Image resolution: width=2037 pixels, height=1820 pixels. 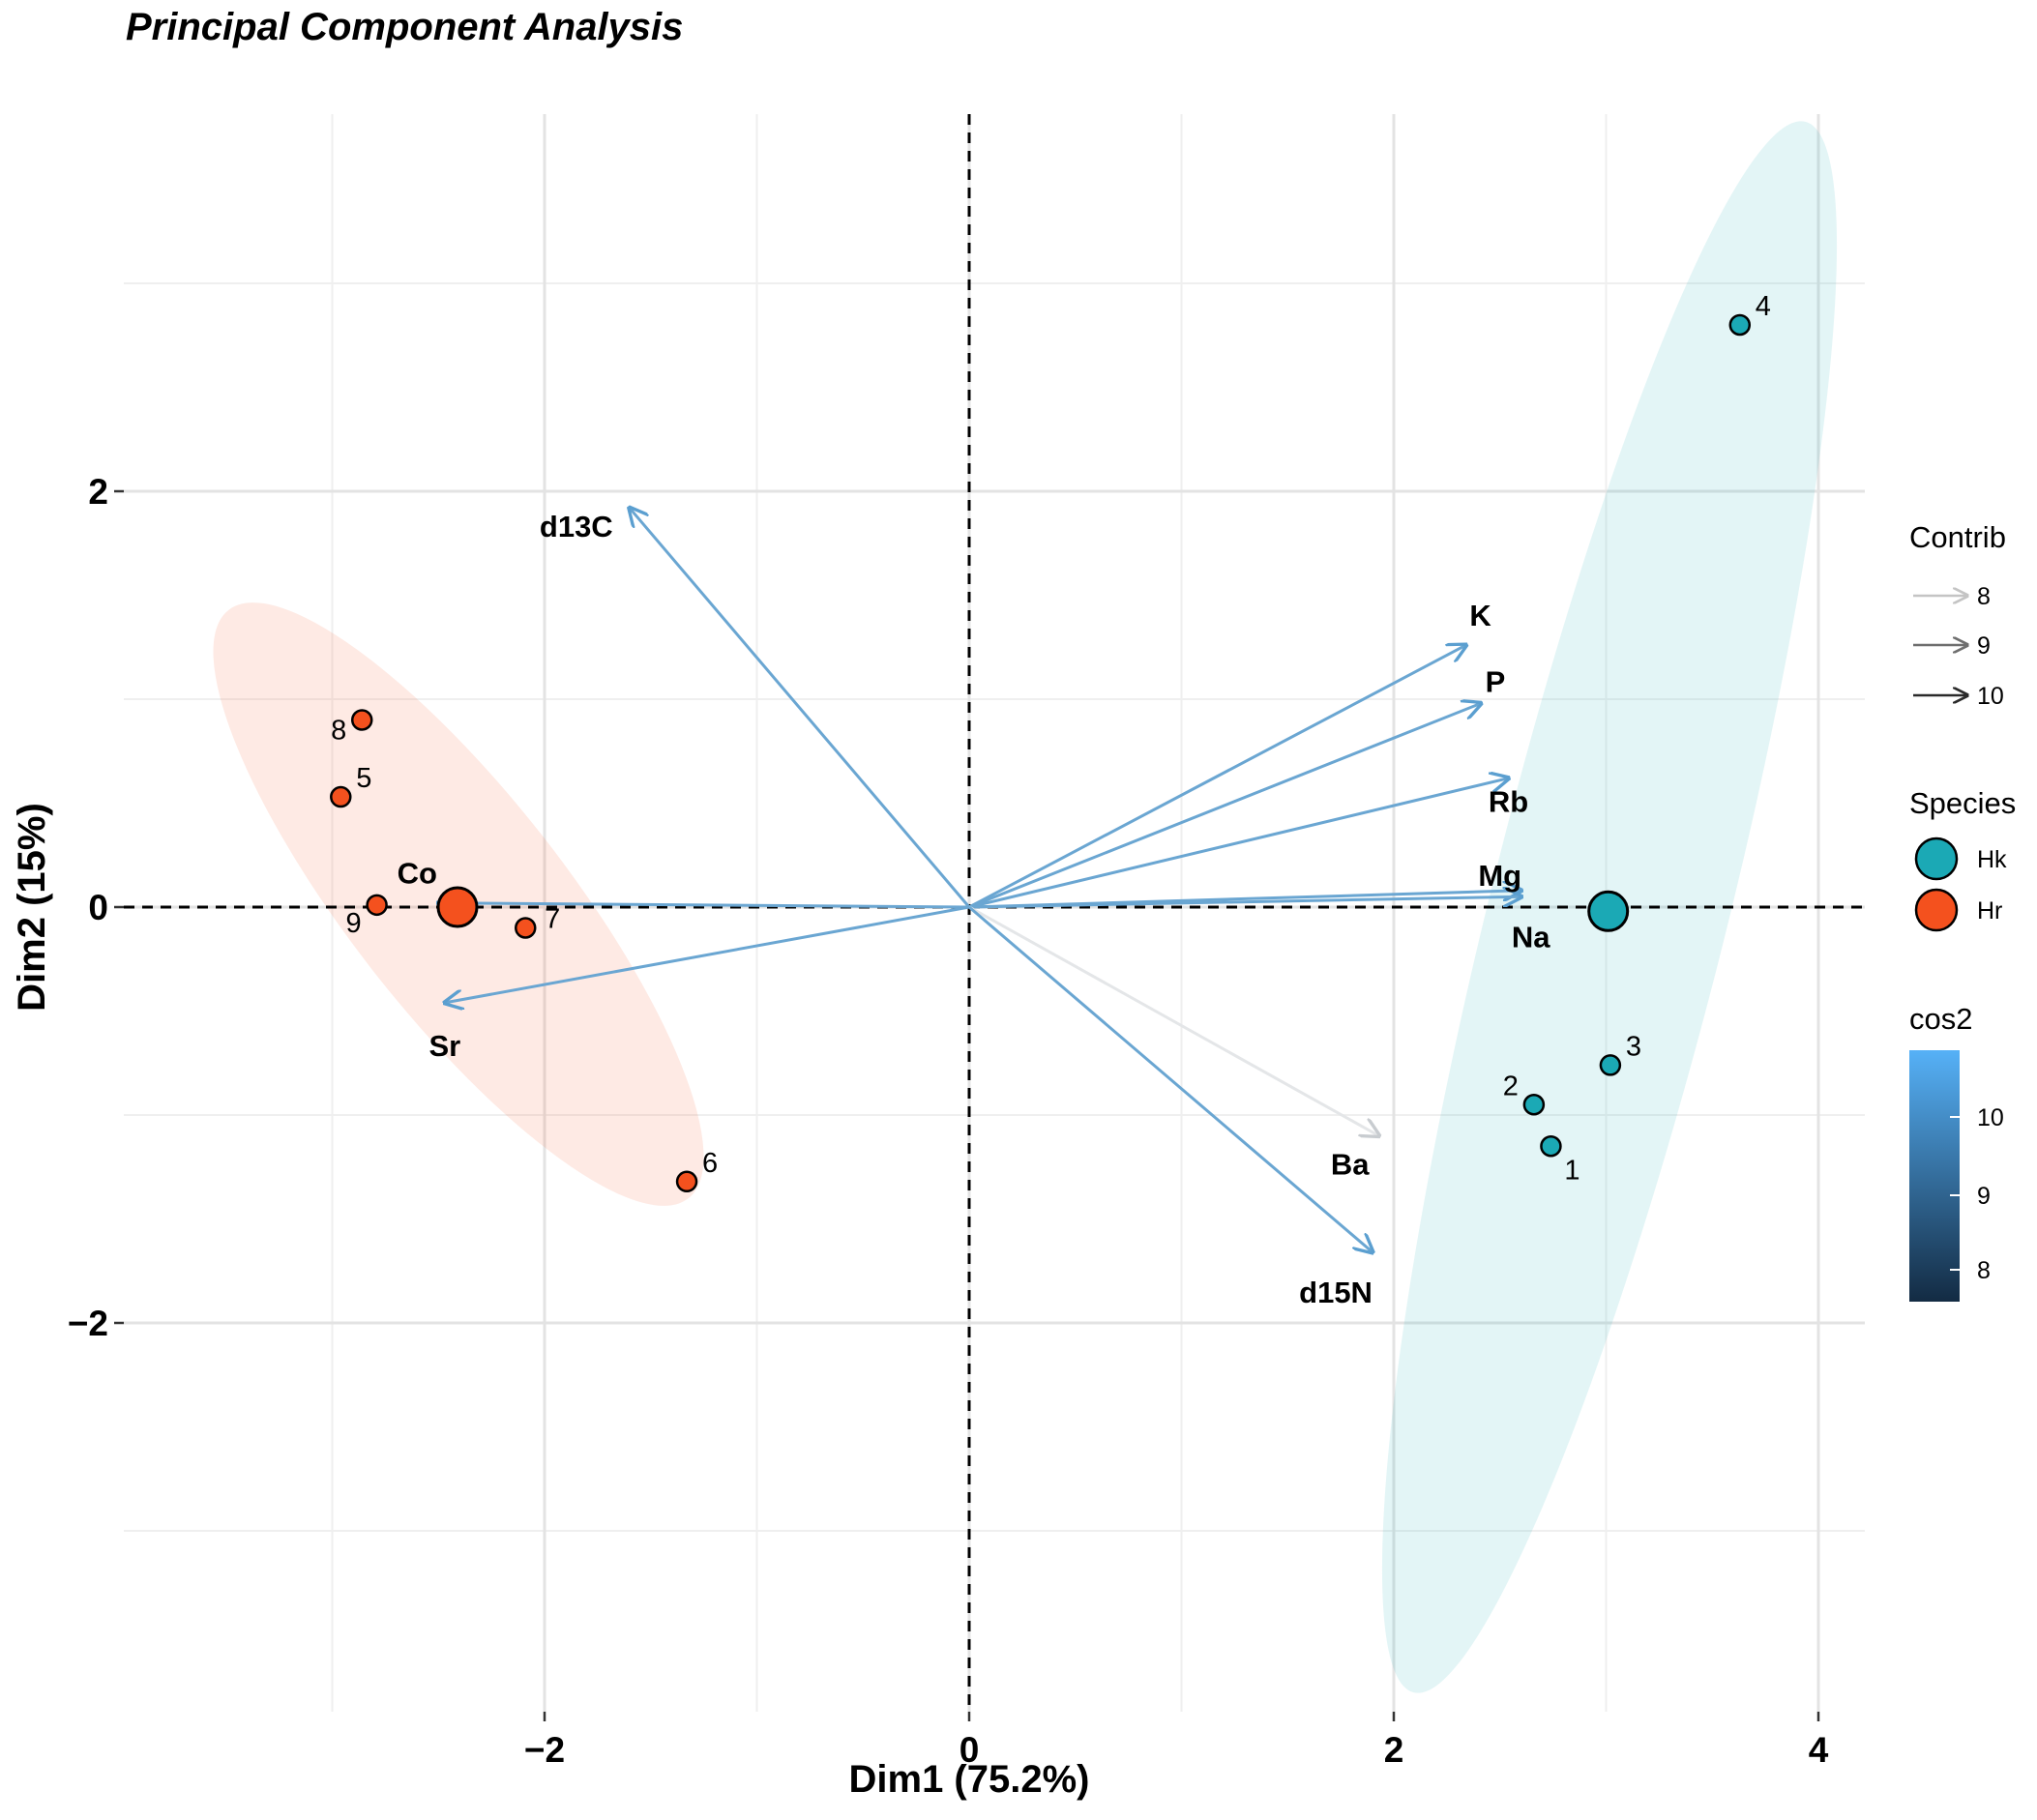 What do you see at coordinates (1509, 802) in the screenshot?
I see `variable-label-rb: Rb` at bounding box center [1509, 802].